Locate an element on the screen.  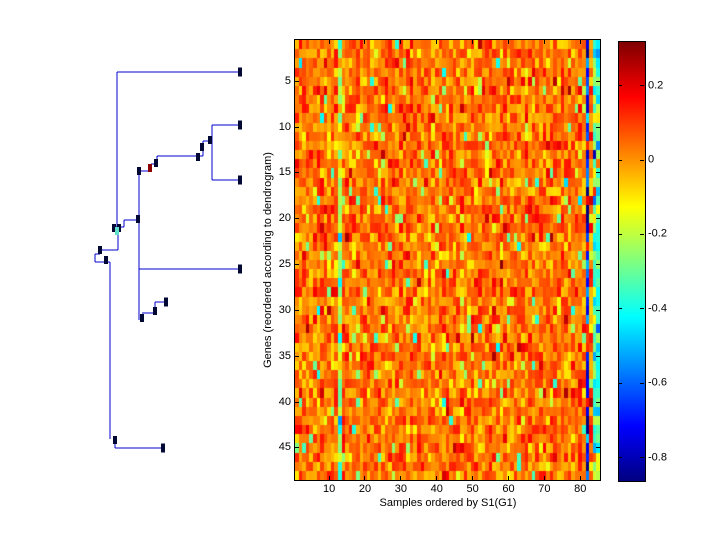
colorbar-tick-label: -0.2 is located at coordinates (657, 233).